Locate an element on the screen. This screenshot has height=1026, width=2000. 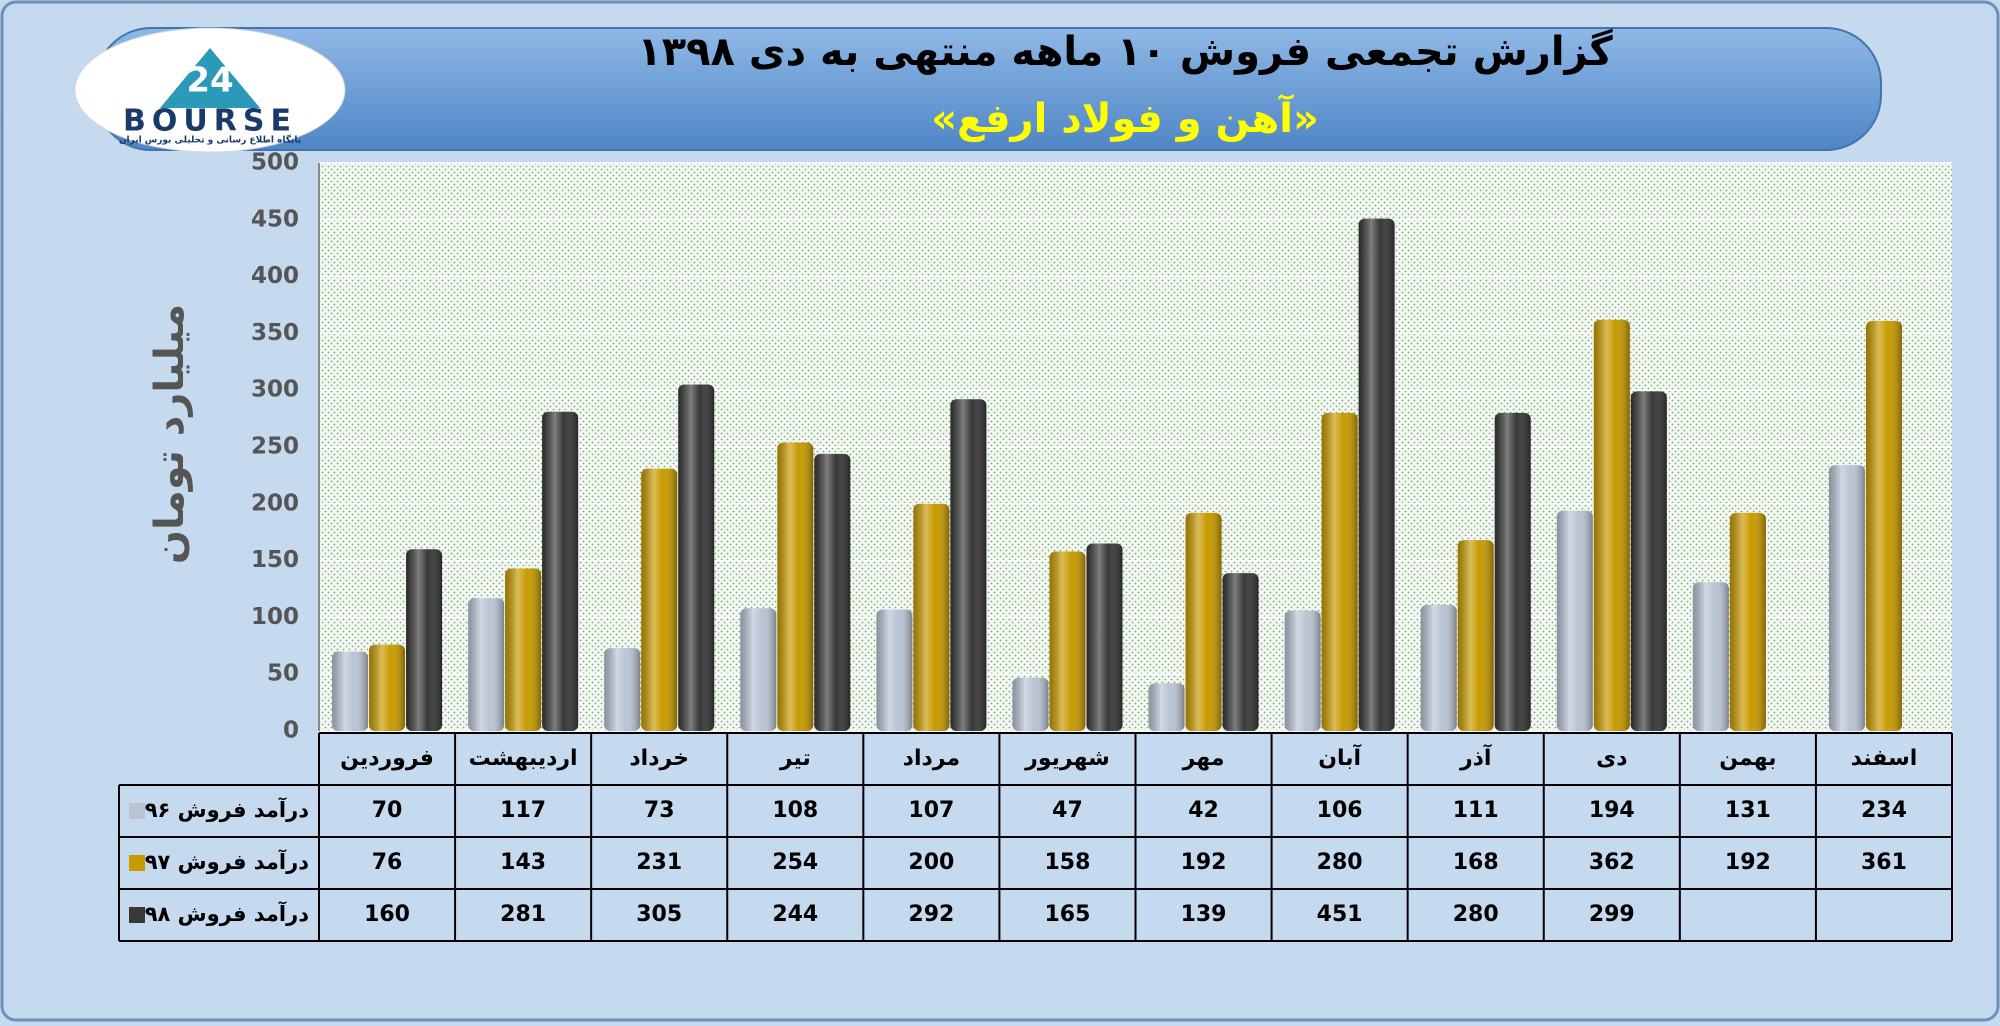
y-tick-label: 150 is located at coordinates (275, 560).